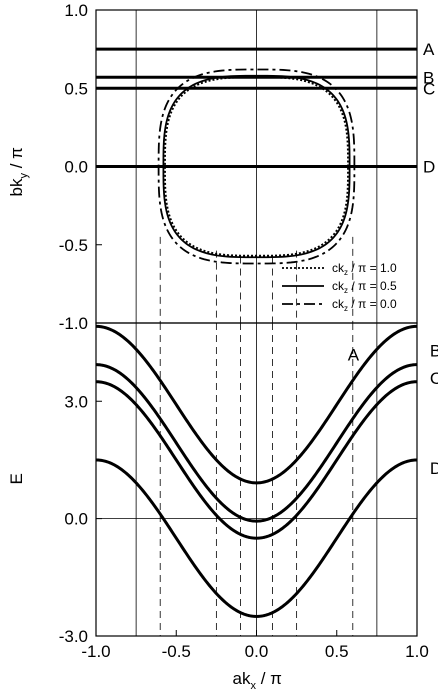 The image size is (438, 696). I want to click on top-ytick-label: 0.5, so click(76, 88).